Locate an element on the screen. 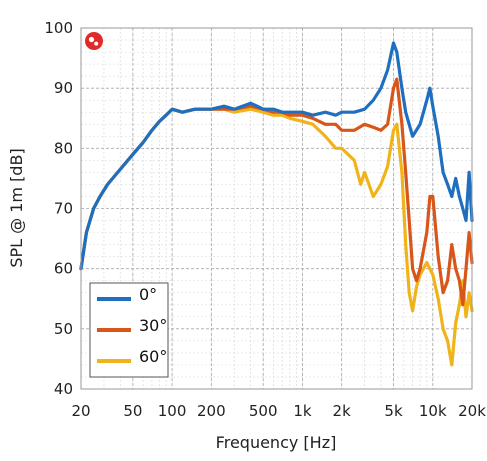  y-tick-label: 90 is located at coordinates (63, 88).